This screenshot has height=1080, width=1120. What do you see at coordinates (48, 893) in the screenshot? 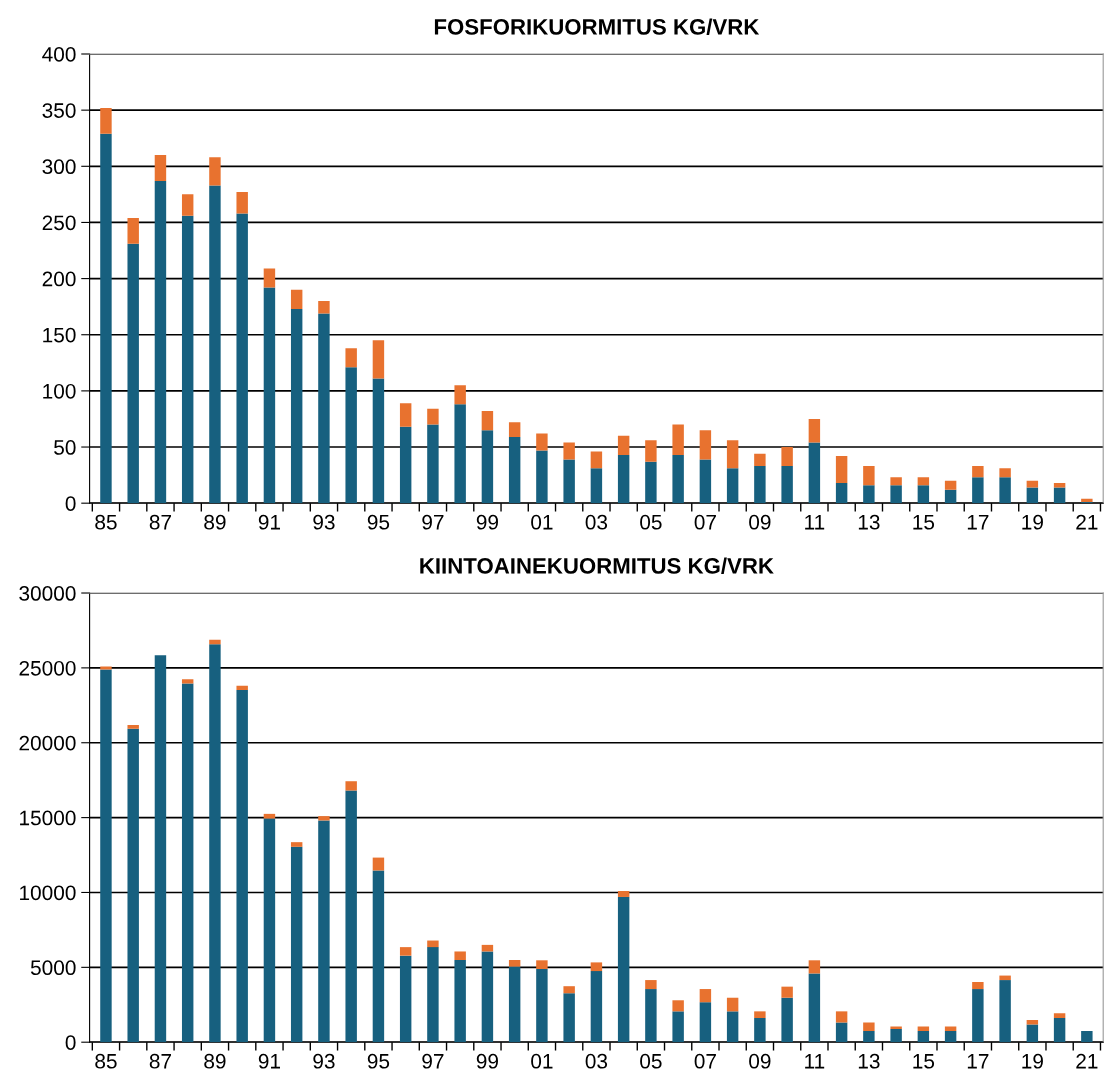
I see `y-tick-label: 10000` at bounding box center [48, 893].